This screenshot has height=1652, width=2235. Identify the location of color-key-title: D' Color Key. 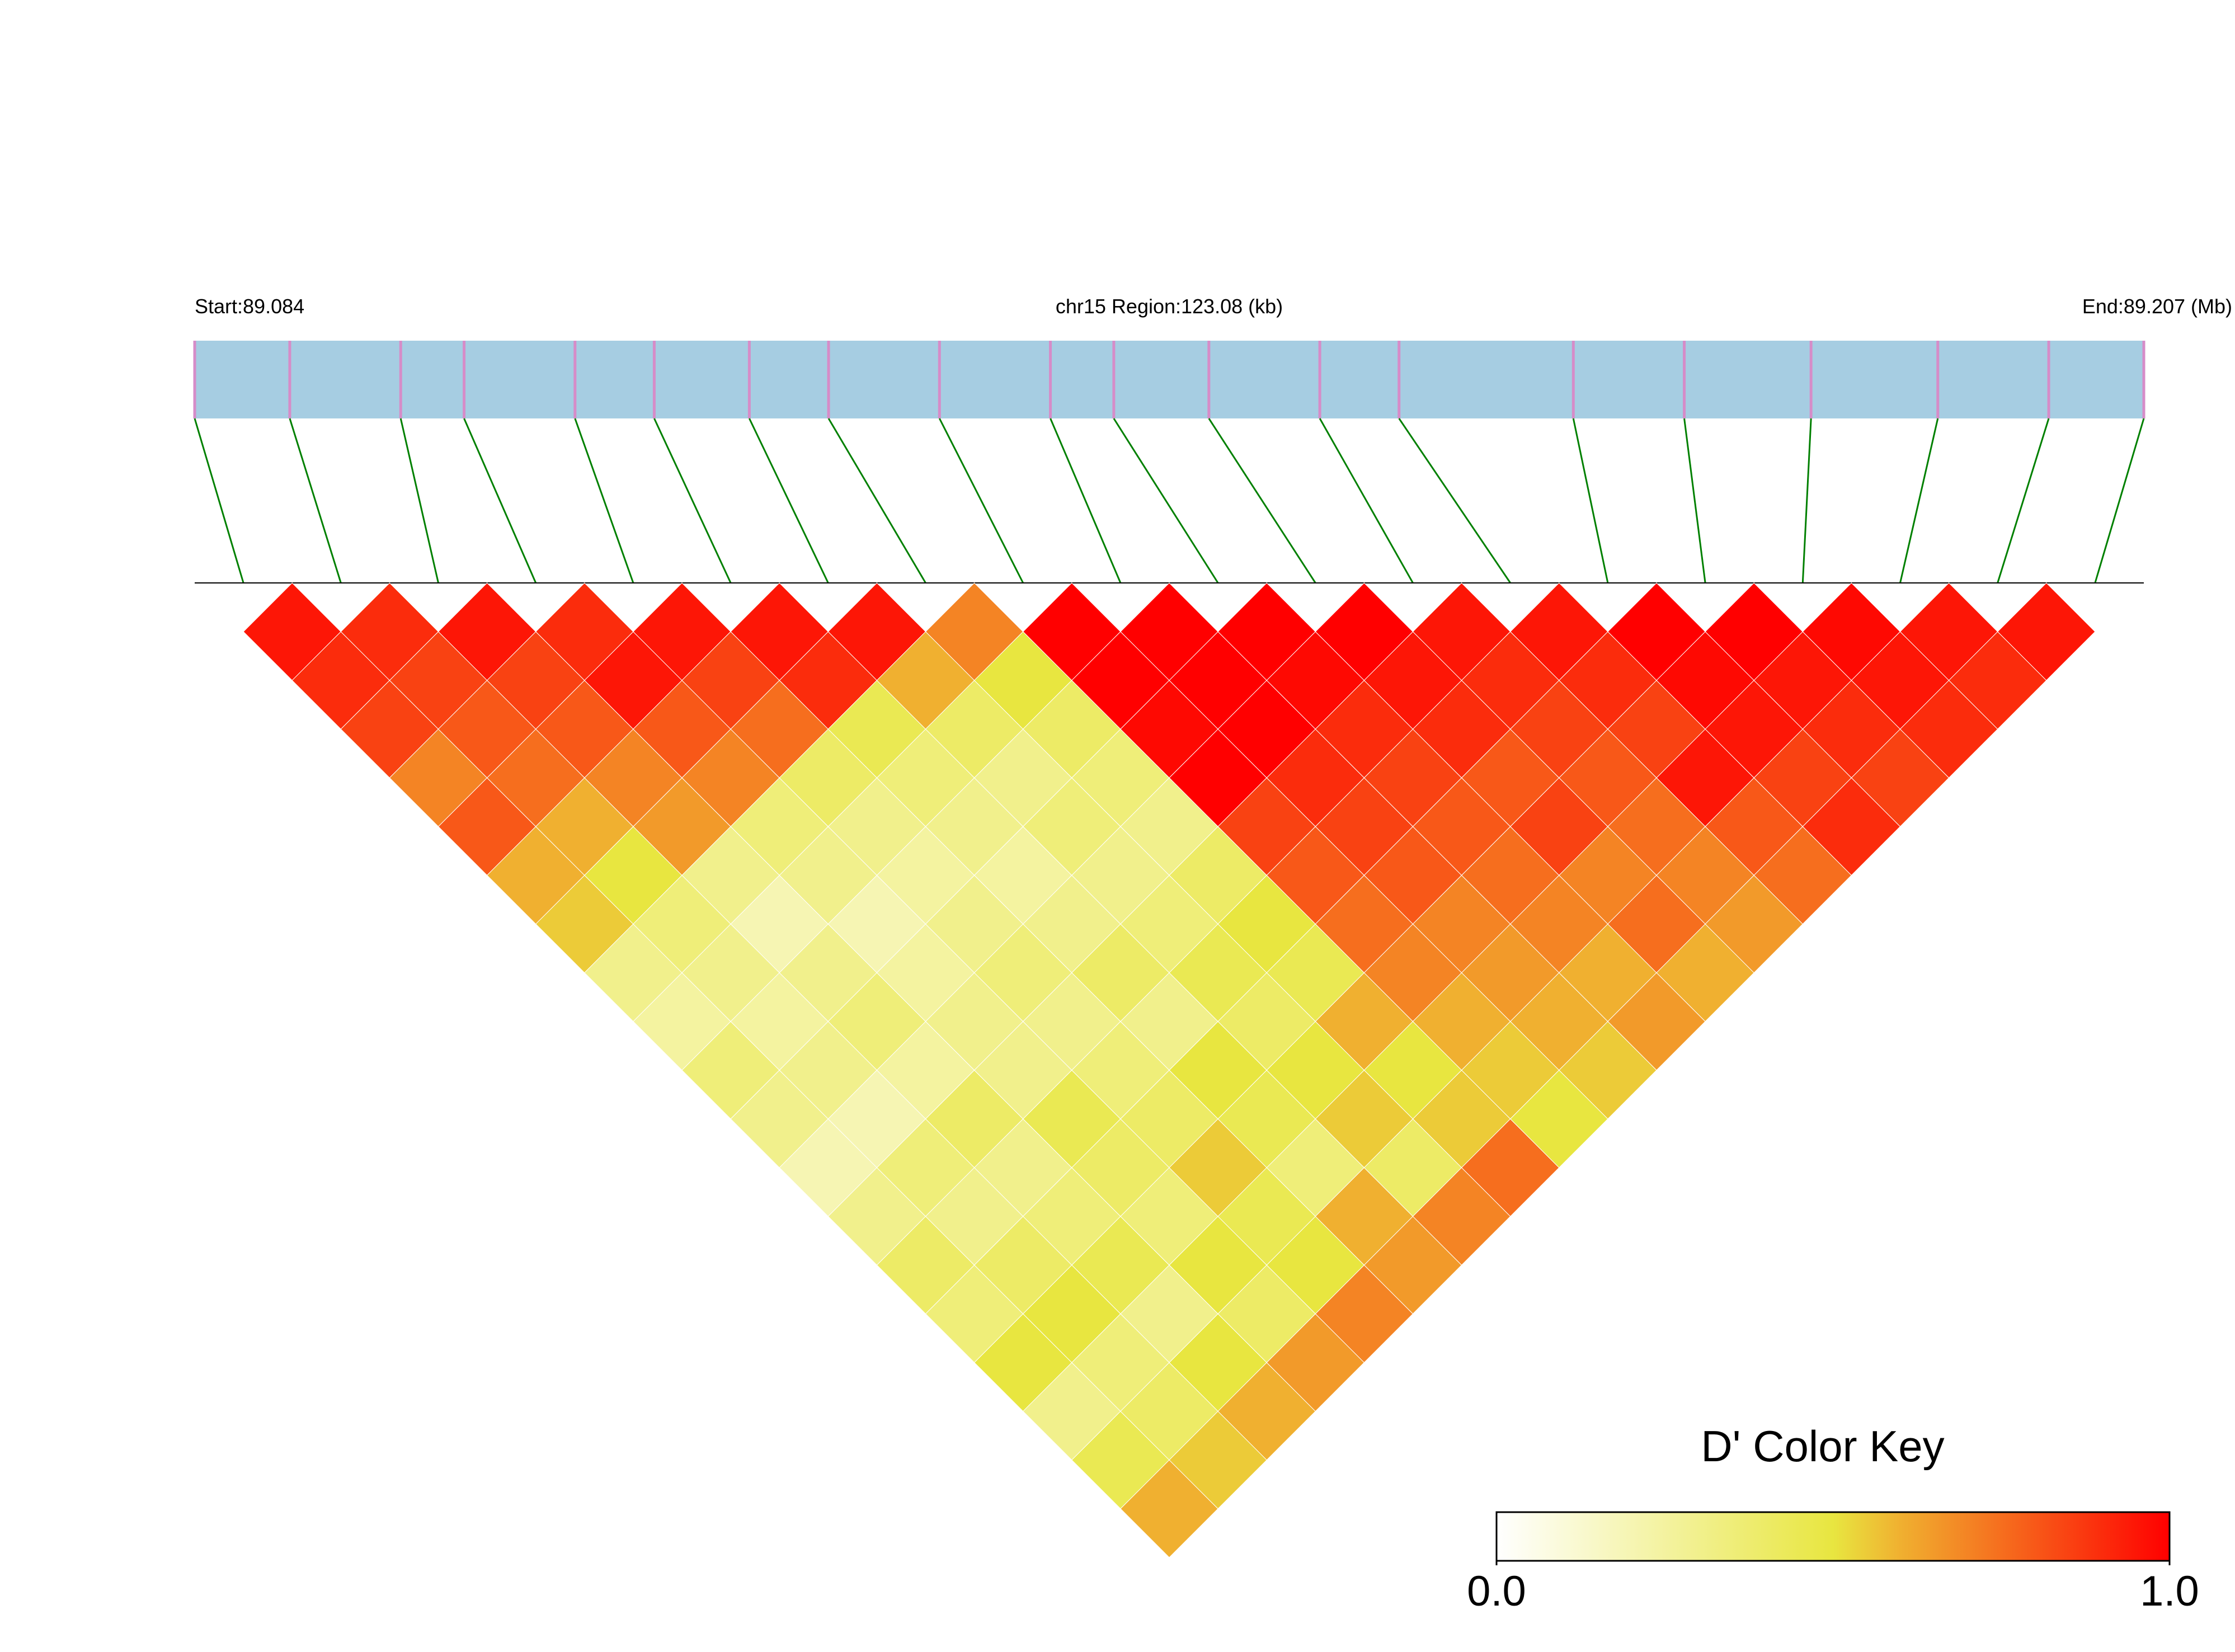
(1822, 1446).